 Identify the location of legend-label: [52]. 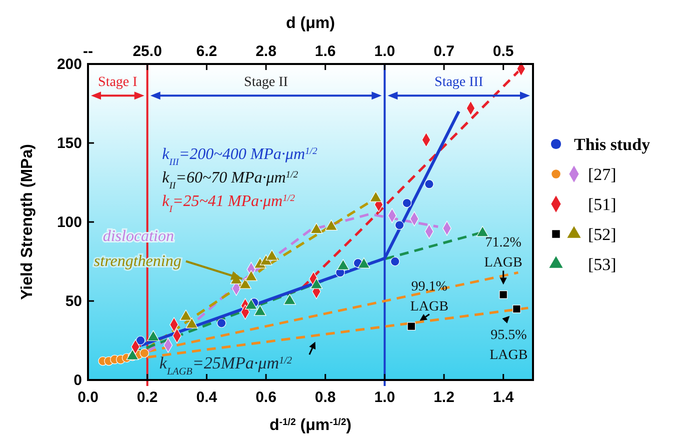
(602, 234).